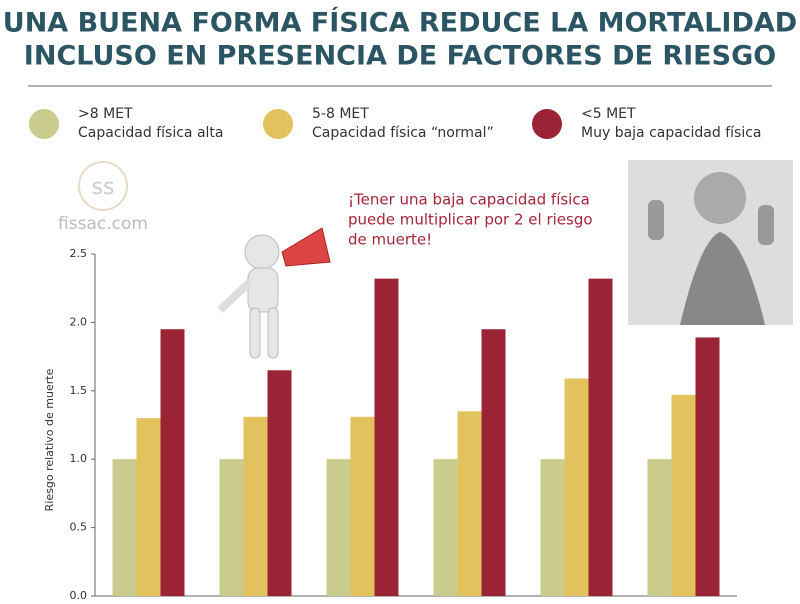 The height and width of the screenshot is (604, 800). Describe the element at coordinates (105, 114) in the screenshot. I see `legend-label: >8 MET` at that location.